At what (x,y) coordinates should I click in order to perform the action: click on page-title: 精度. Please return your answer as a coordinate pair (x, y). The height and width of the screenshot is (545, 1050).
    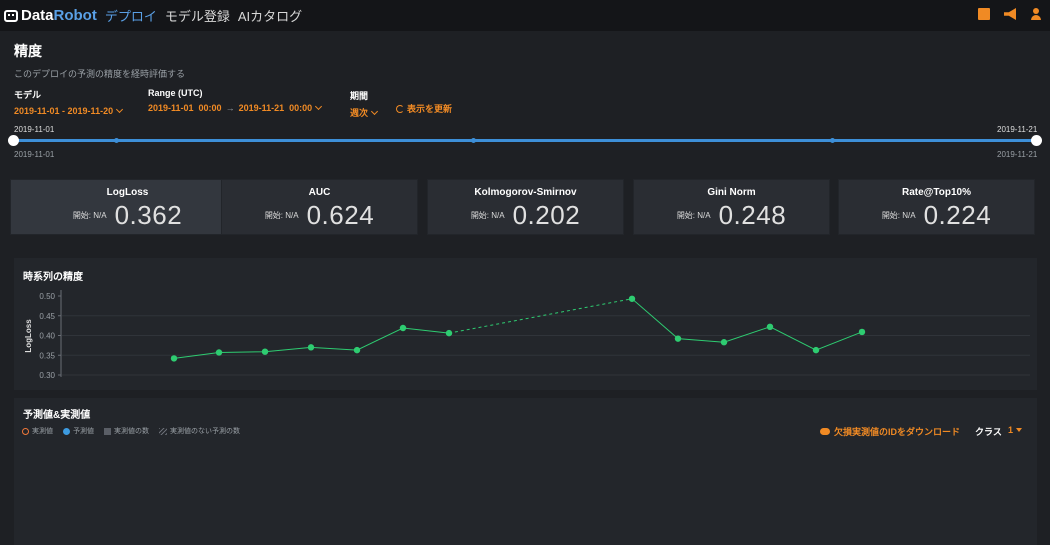
    Looking at the image, I should click on (28, 51).